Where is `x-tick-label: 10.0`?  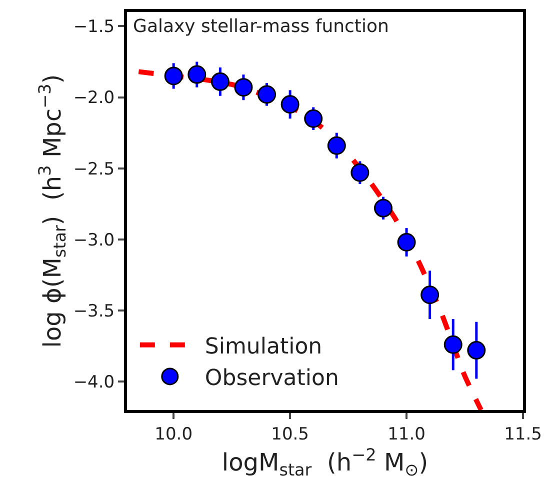
x-tick-label: 10.0 is located at coordinates (173, 434).